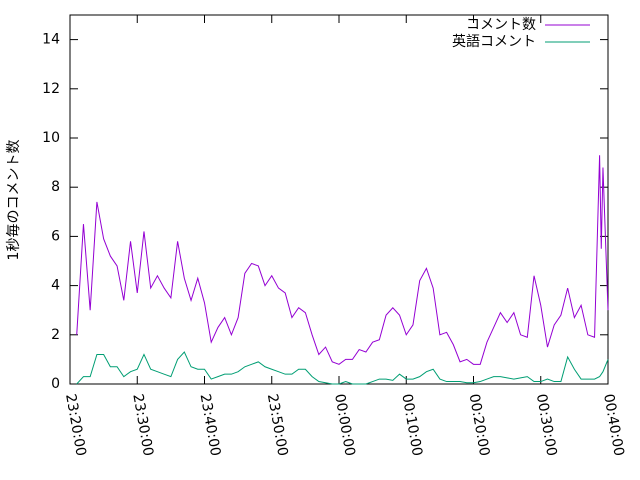 This screenshot has width=640, height=480. What do you see at coordinates (494, 41) in the screenshot?
I see `legend-label: 英語コメント` at bounding box center [494, 41].